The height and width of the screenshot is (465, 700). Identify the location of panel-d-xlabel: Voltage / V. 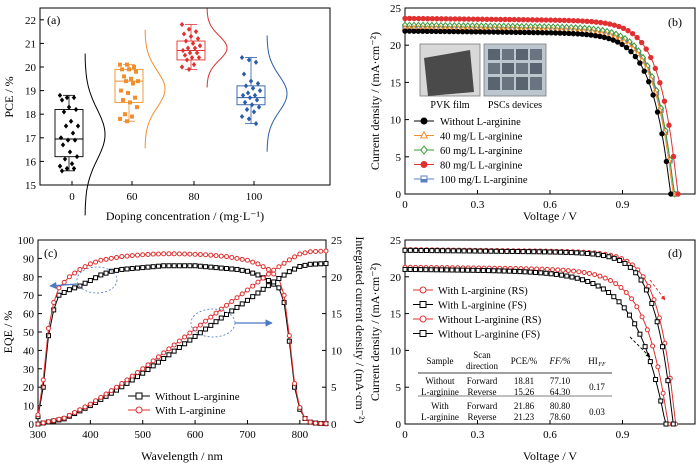
(550, 456).